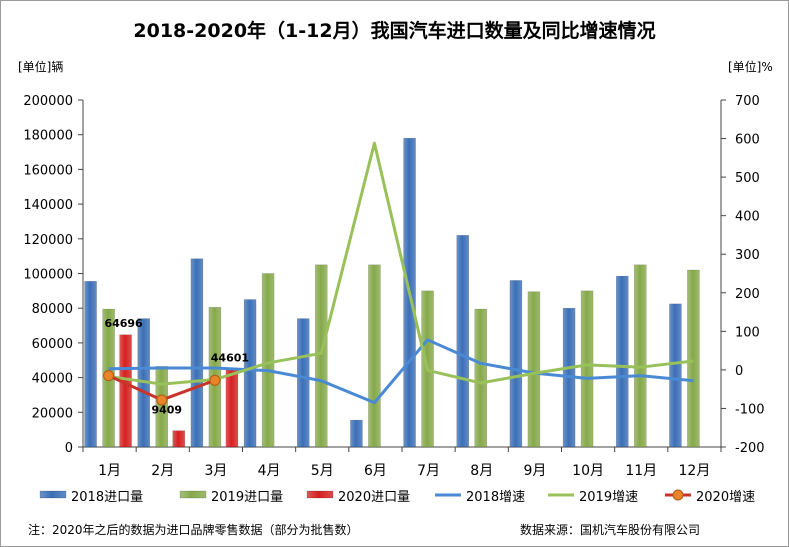 The image size is (789, 547). What do you see at coordinates (162, 471) in the screenshot?
I see `x-tick-label: 2月` at bounding box center [162, 471].